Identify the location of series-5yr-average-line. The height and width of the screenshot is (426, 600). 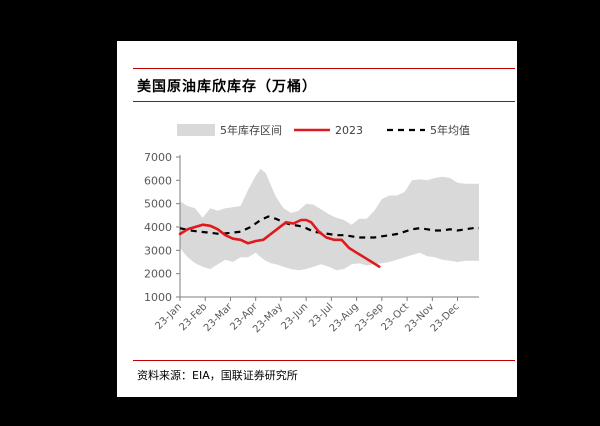
(329, 227).